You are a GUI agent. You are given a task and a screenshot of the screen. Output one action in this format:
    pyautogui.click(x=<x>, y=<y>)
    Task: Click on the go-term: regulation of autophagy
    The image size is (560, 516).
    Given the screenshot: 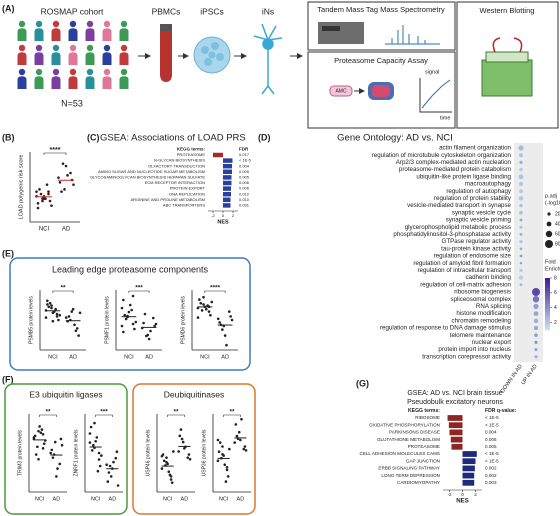 What is the action you would take?
    pyautogui.click(x=479, y=191)
    